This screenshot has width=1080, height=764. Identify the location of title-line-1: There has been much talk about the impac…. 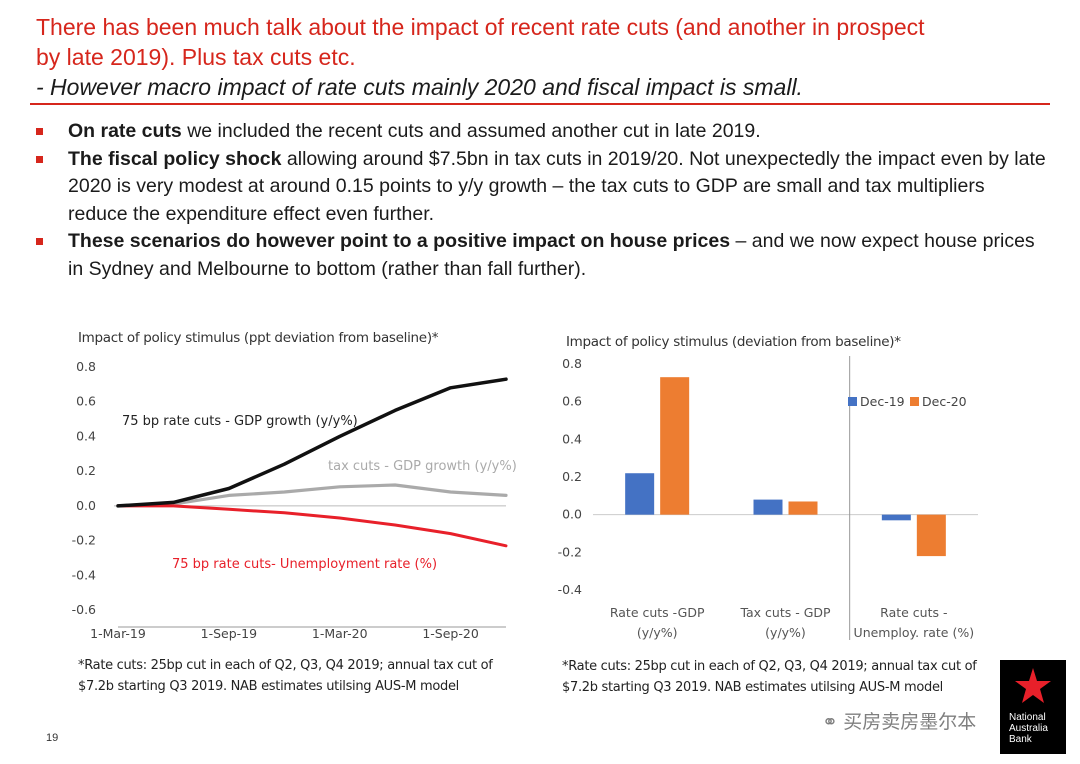
(480, 27).